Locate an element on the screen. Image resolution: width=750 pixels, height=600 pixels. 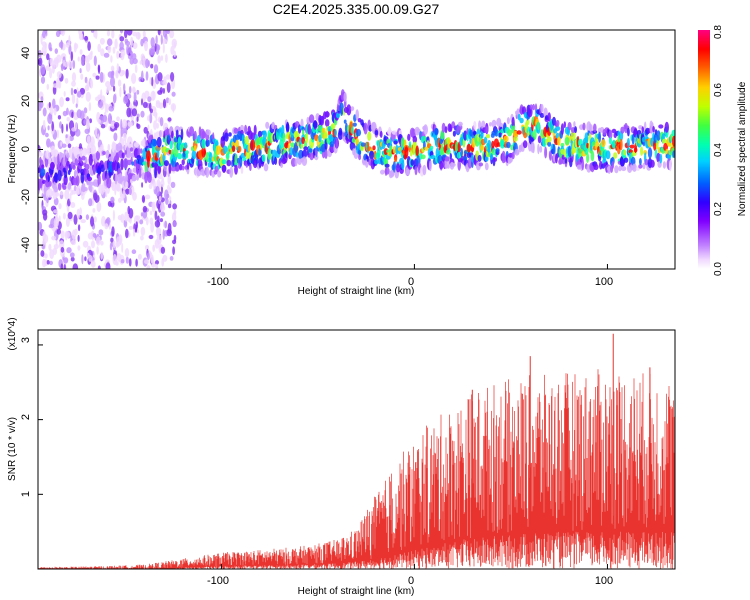
colorbar-tick-0: 0.0 is located at coordinates (718, 269).